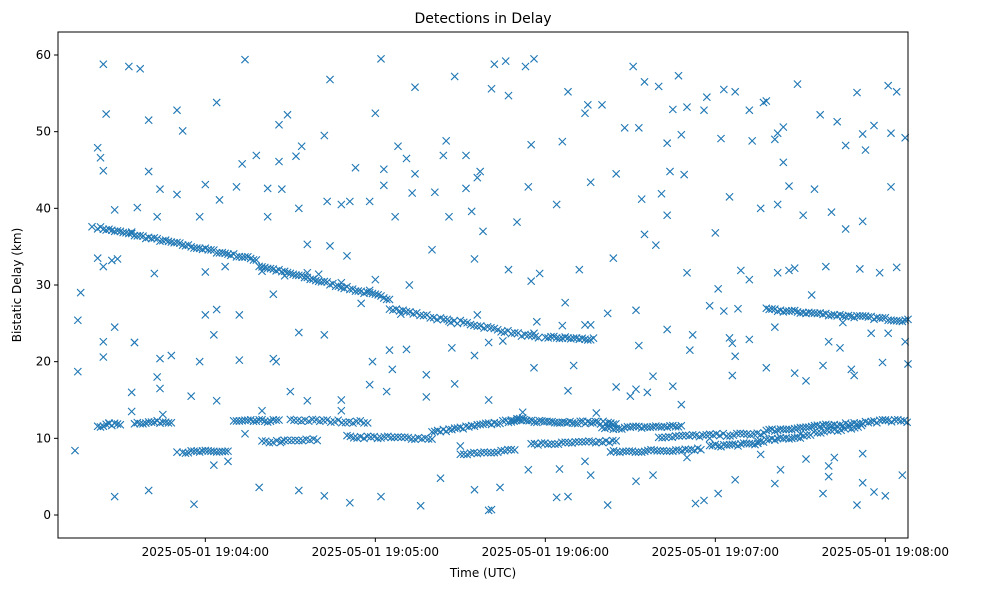 This screenshot has width=989, height=590. What do you see at coordinates (375, 552) in the screenshot?
I see `x-tick-label: 2025-05-01 19:05:00` at bounding box center [375, 552].